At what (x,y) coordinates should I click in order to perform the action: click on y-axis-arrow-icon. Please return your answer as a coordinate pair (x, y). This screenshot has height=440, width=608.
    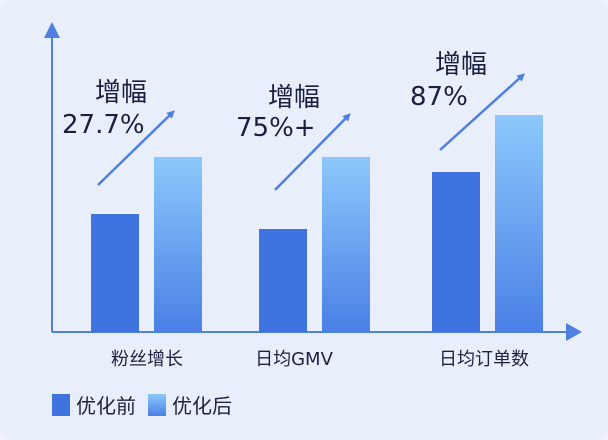
    Looking at the image, I should click on (52, 30).